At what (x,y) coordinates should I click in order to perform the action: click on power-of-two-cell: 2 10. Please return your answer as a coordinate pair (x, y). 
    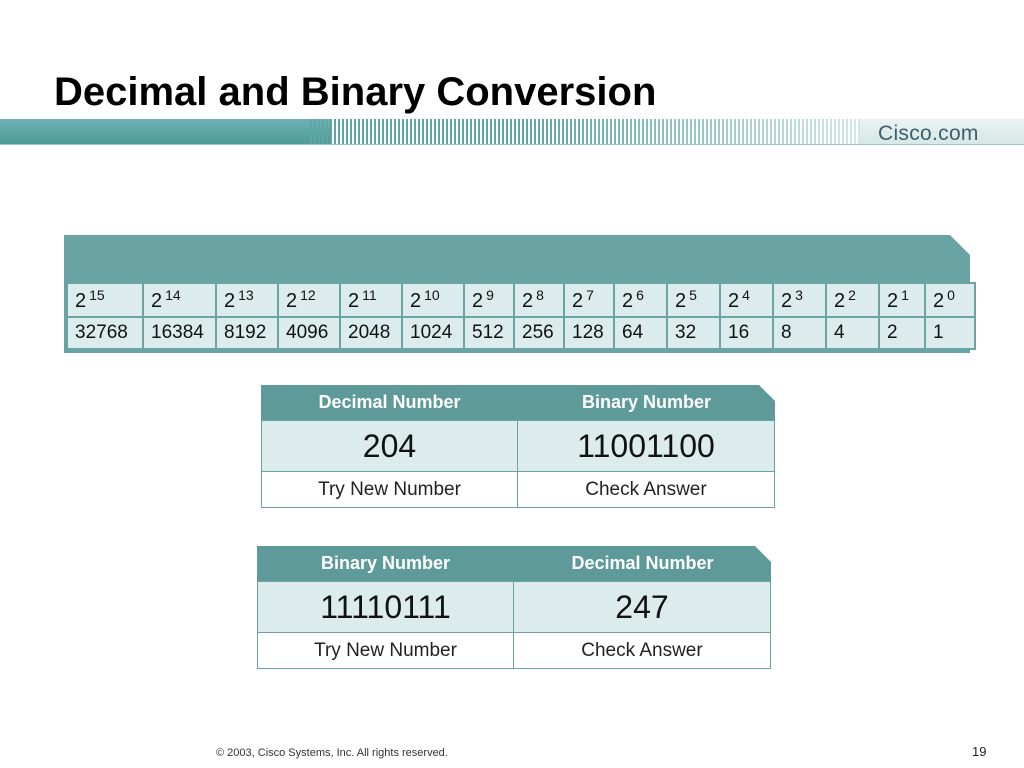
    Looking at the image, I should click on (433, 300).